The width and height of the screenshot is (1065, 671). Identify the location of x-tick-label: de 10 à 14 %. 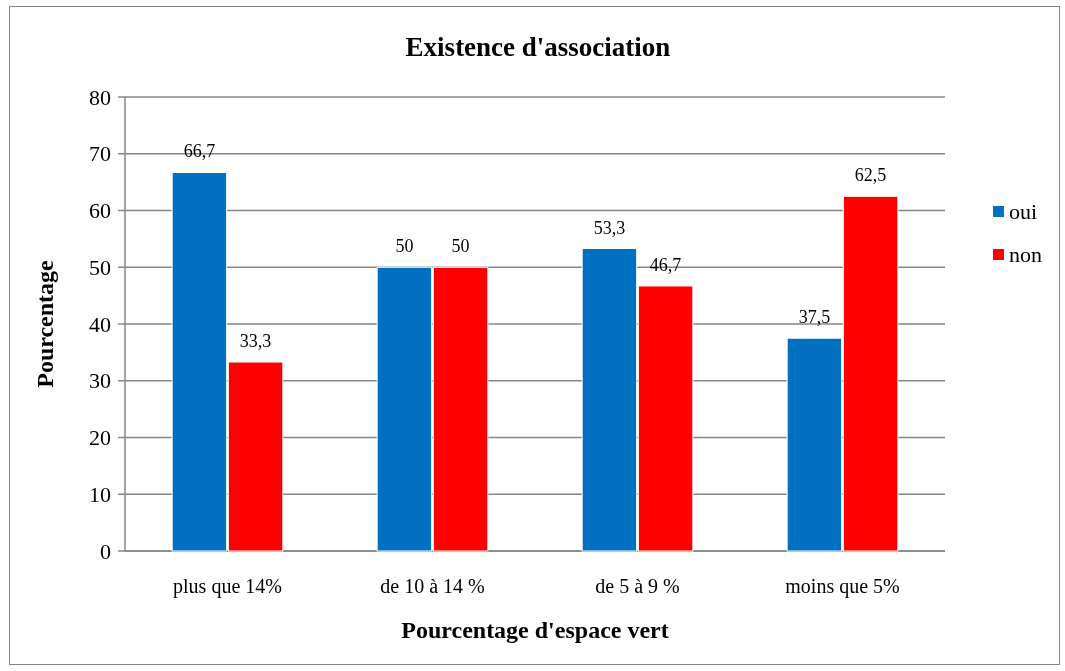
(432, 586).